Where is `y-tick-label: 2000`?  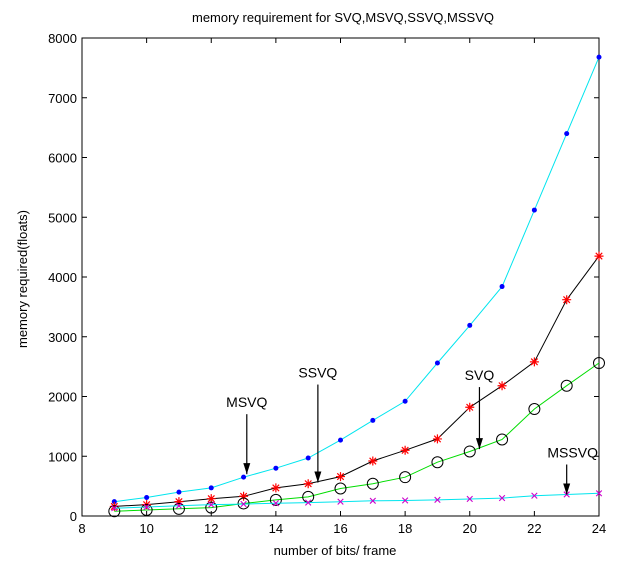 y-tick-label: 2000 is located at coordinates (62, 397).